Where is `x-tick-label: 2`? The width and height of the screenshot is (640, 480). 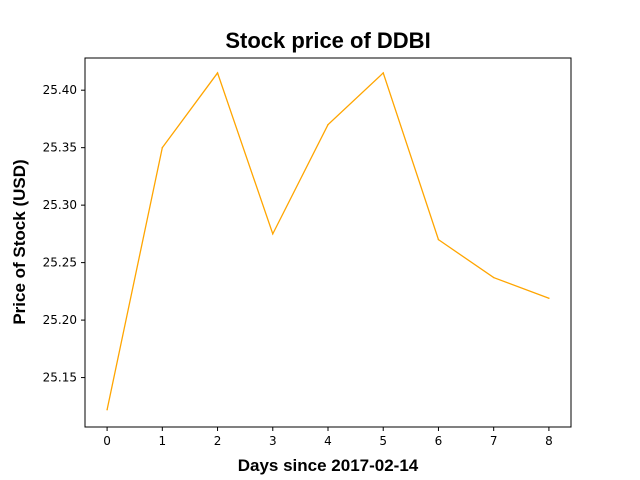 x-tick-label: 2 is located at coordinates (218, 441).